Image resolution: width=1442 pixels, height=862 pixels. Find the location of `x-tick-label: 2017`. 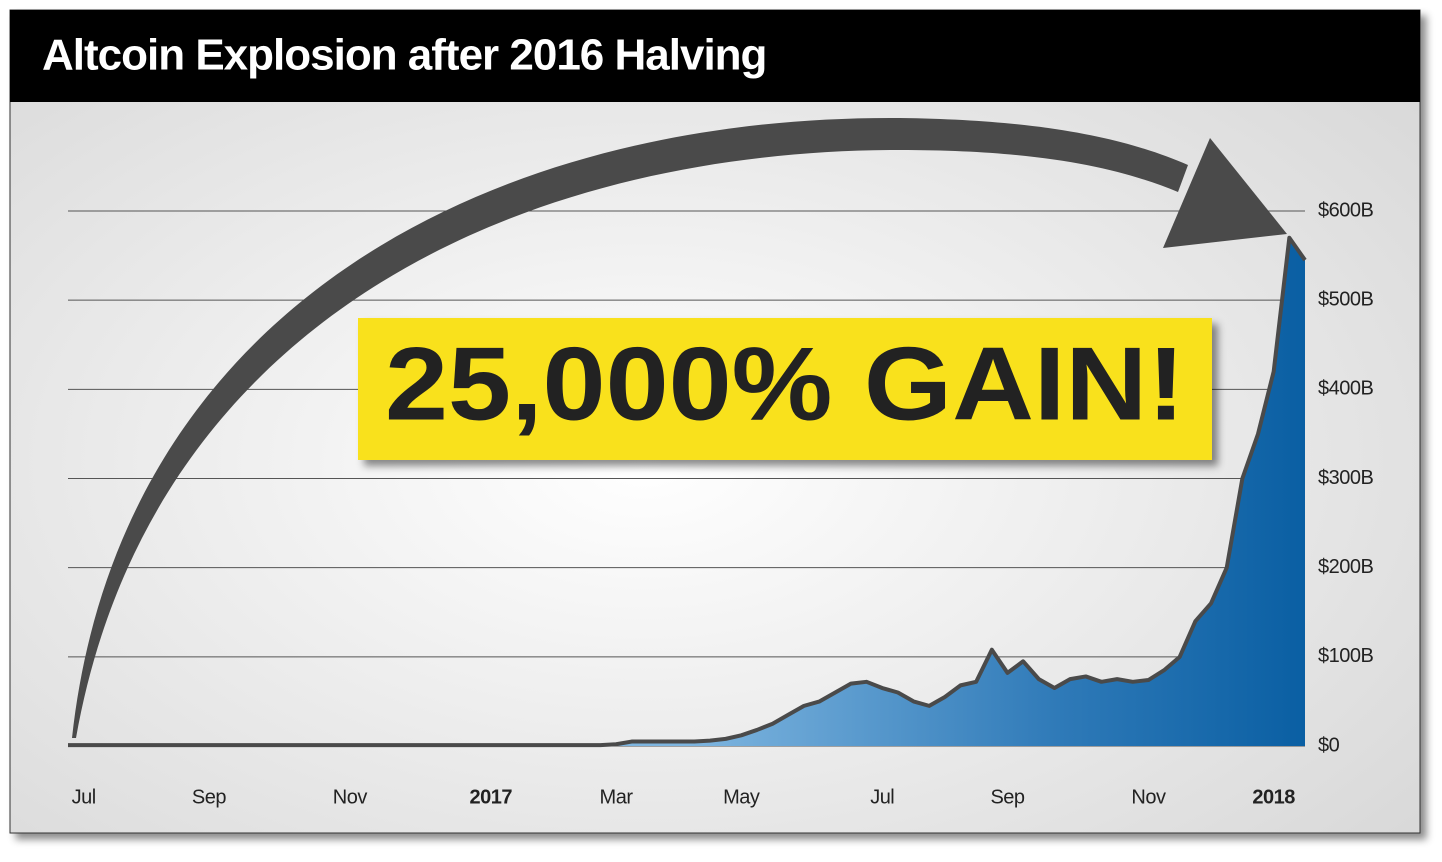

x-tick-label: 2017 is located at coordinates (491, 797).